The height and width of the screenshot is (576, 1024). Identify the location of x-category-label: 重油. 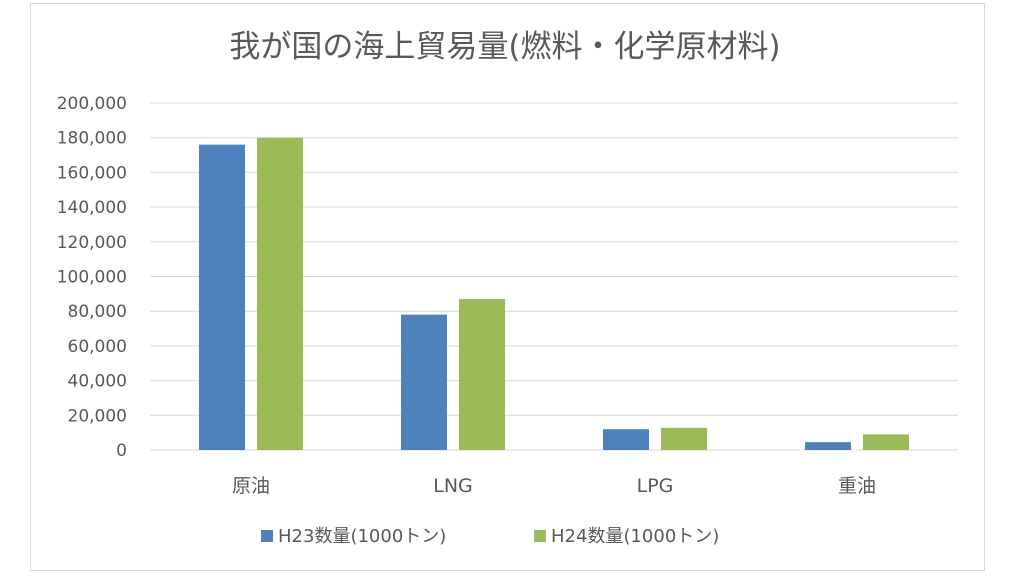
(857, 486).